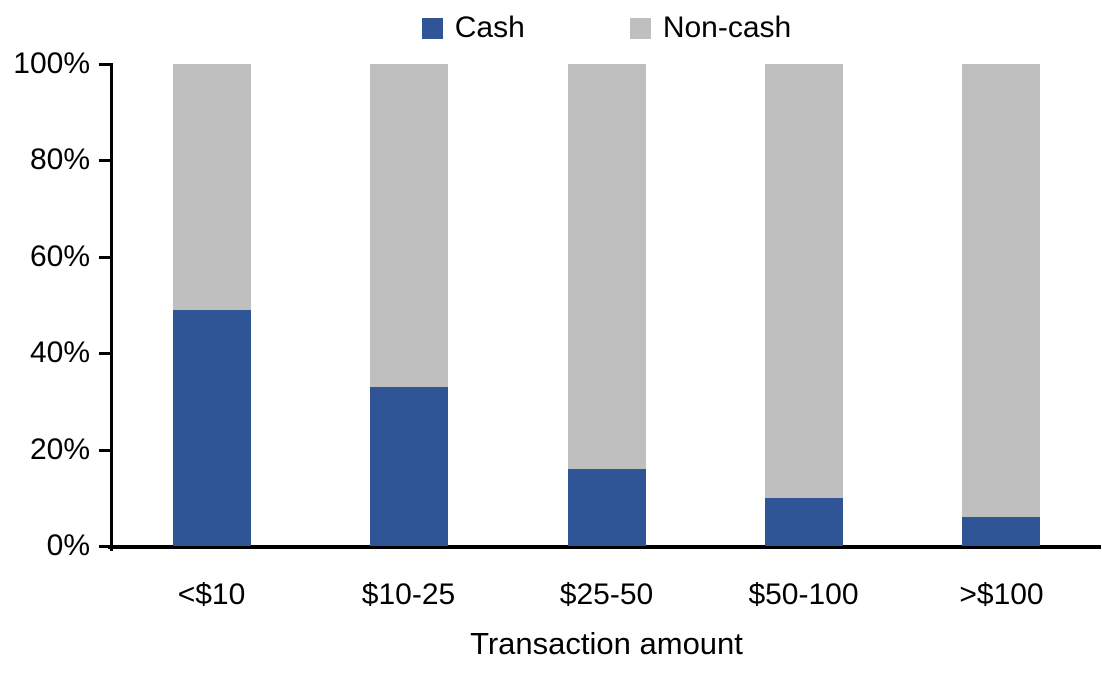  Describe the element at coordinates (59, 159) in the screenshot. I see `y-tick-label-80: 80%` at that location.